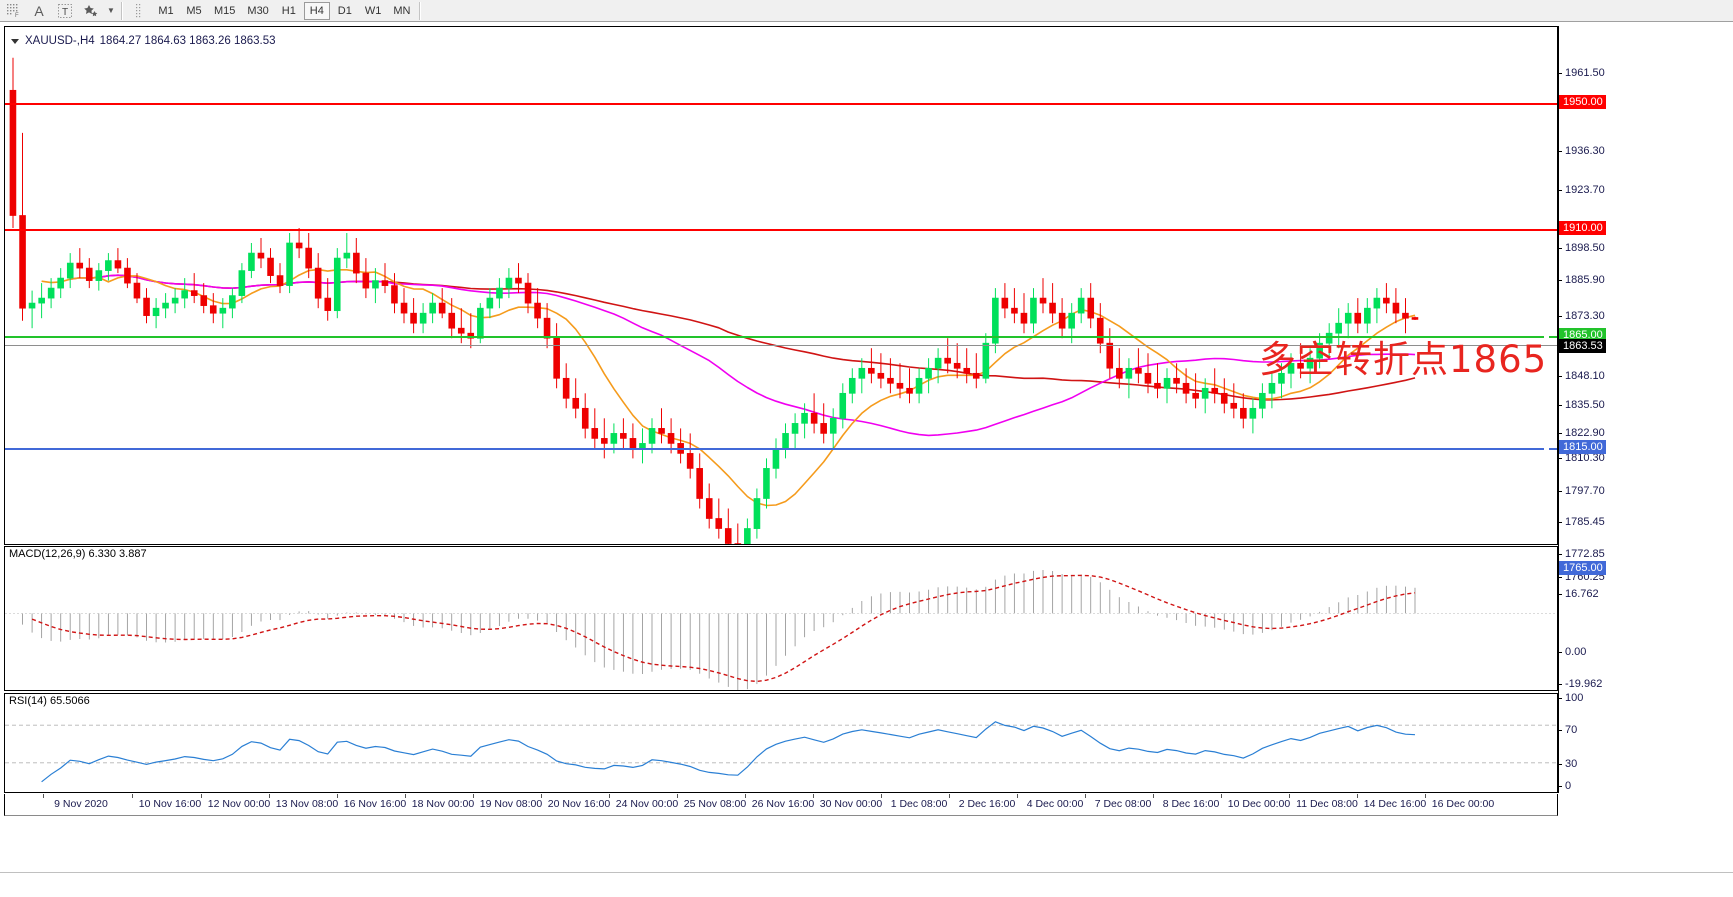 This screenshot has width=1733, height=897. I want to click on price-tick: 1898.50, so click(1581, 248).